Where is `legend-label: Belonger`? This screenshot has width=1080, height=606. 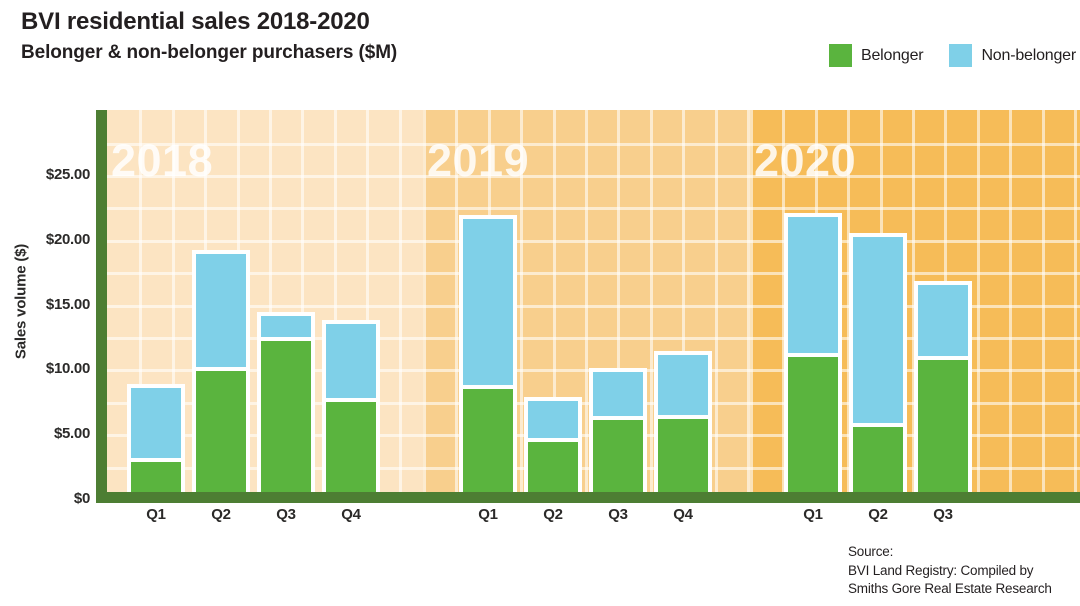
legend-label: Belonger is located at coordinates (892, 55).